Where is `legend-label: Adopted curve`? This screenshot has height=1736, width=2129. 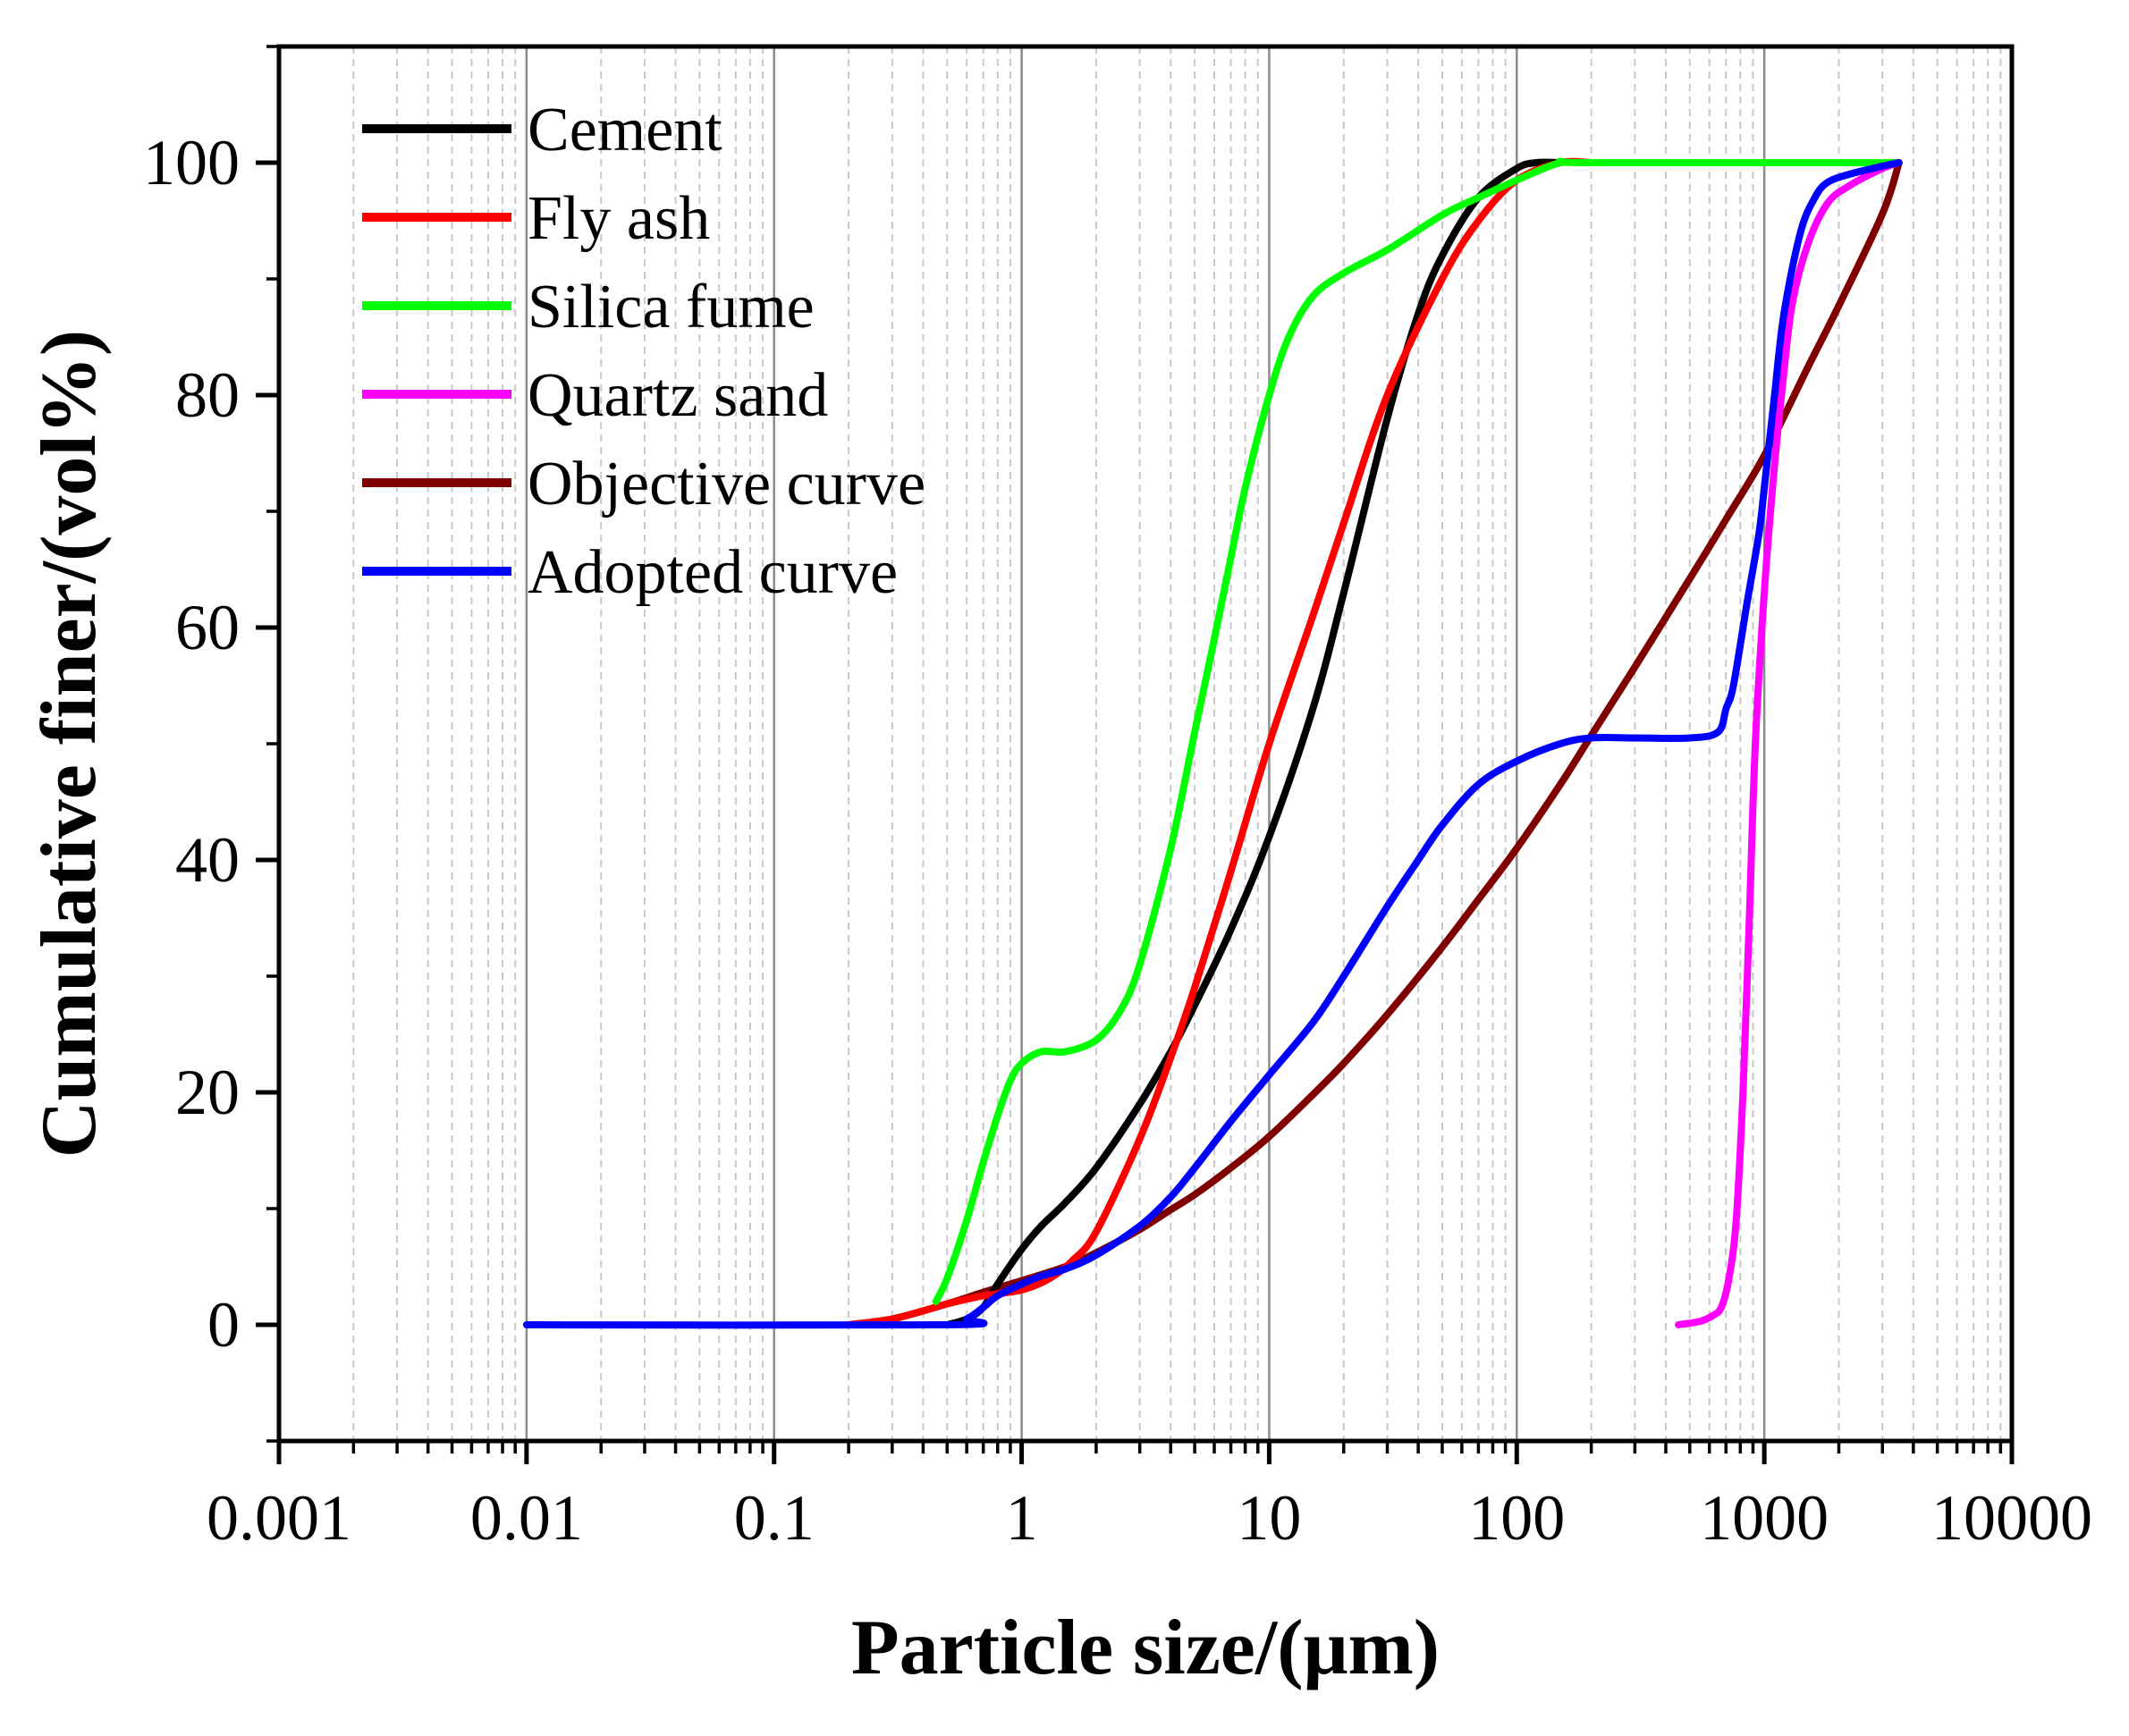
legend-label: Adopted curve is located at coordinates (713, 572).